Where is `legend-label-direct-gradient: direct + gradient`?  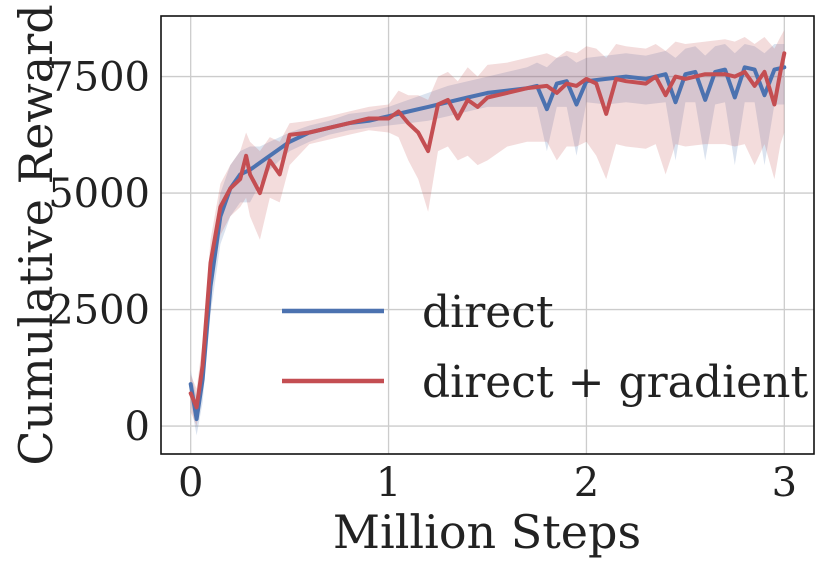
legend-label-direct-gradient: direct + gradient is located at coordinates (615, 382).